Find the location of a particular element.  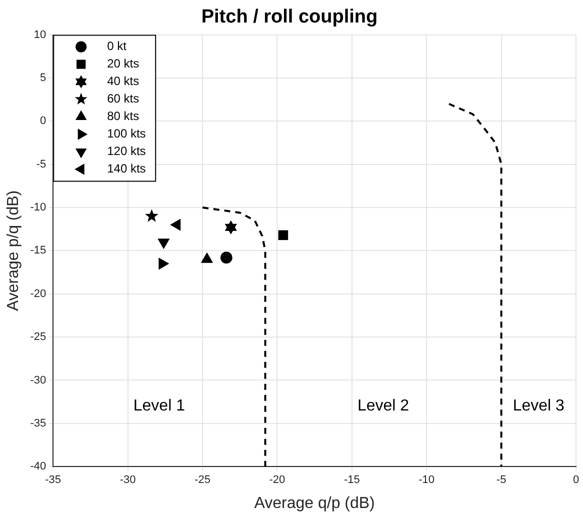

y-tick-label: -25 is located at coordinates (38, 337).